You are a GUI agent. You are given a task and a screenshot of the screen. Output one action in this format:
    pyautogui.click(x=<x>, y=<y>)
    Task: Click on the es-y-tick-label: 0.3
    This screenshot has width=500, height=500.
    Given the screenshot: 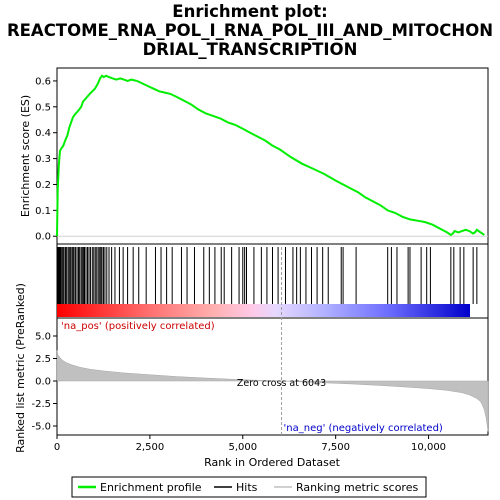 What is the action you would take?
    pyautogui.click(x=43, y=159)
    